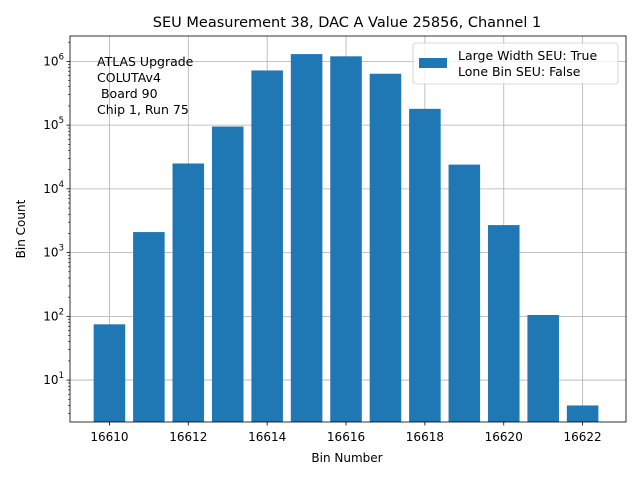 The height and width of the screenshot is (480, 640). What do you see at coordinates (267, 437) in the screenshot?
I see `x-tick-label: 16614` at bounding box center [267, 437].